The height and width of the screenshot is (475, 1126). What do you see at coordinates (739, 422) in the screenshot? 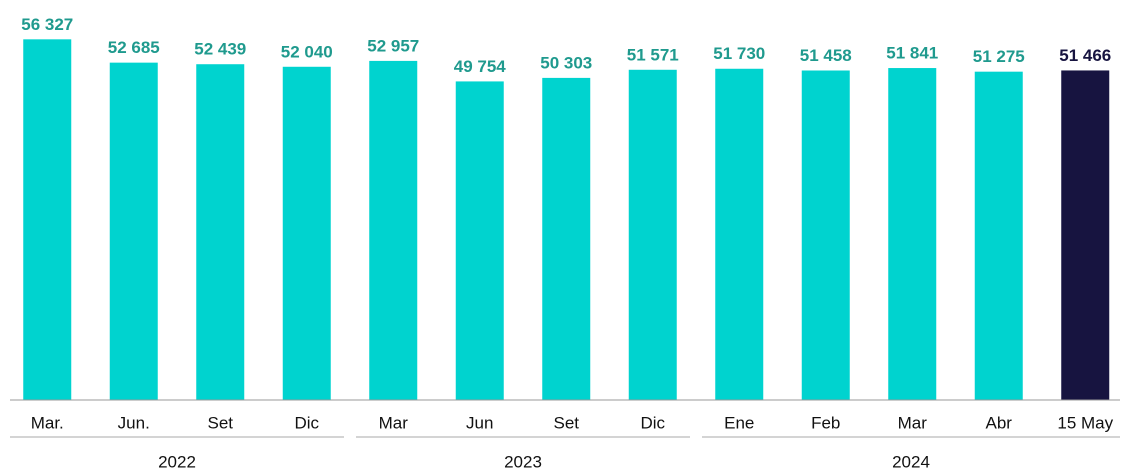
I see `x-tick-label: Ene` at bounding box center [739, 422].